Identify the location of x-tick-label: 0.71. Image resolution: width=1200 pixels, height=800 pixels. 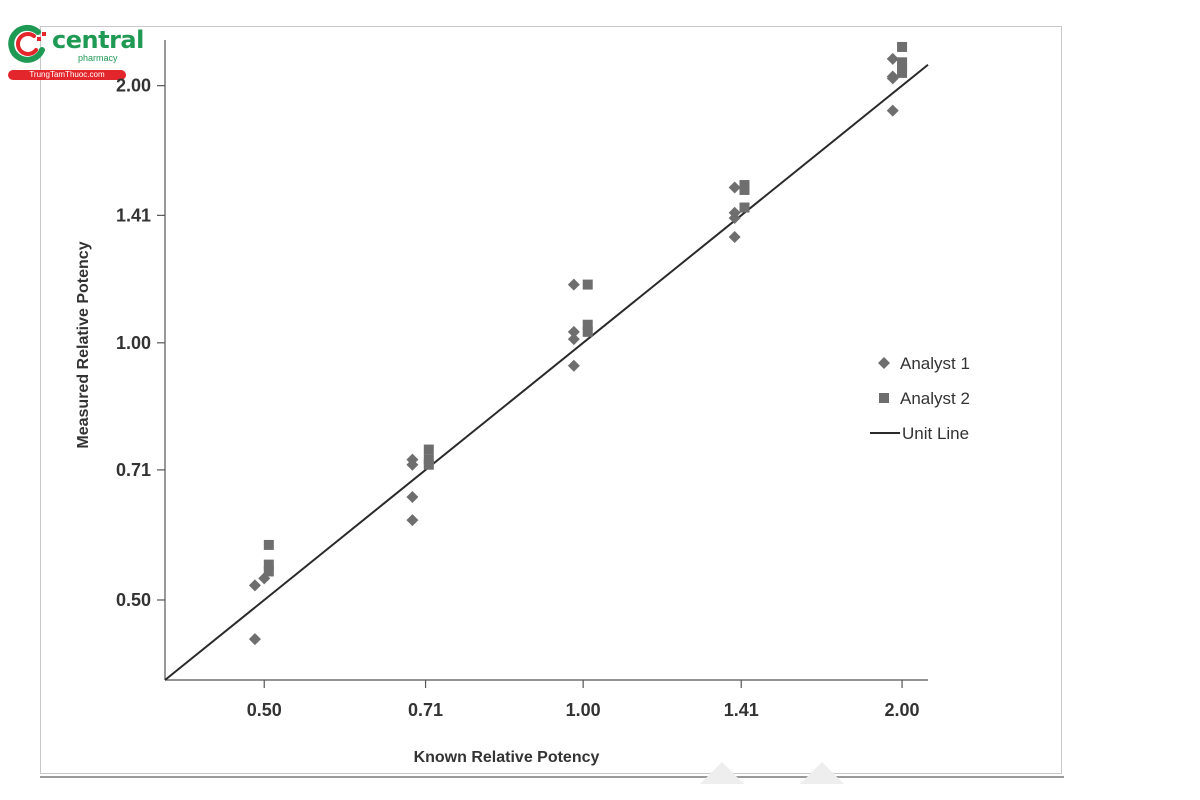
(425, 710).